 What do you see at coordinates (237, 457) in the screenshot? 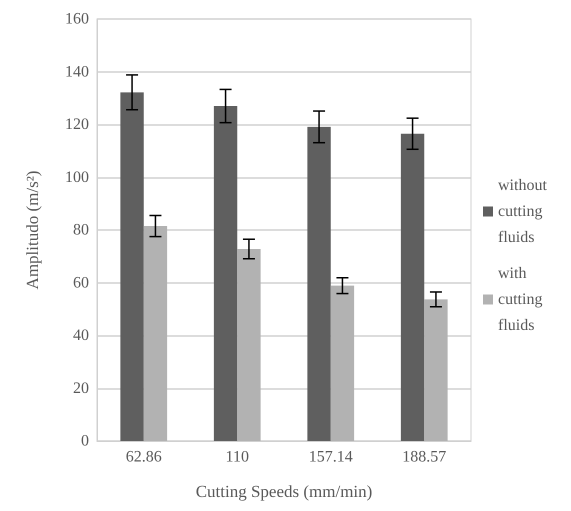
I see `x-tick-label: 110` at bounding box center [237, 457].